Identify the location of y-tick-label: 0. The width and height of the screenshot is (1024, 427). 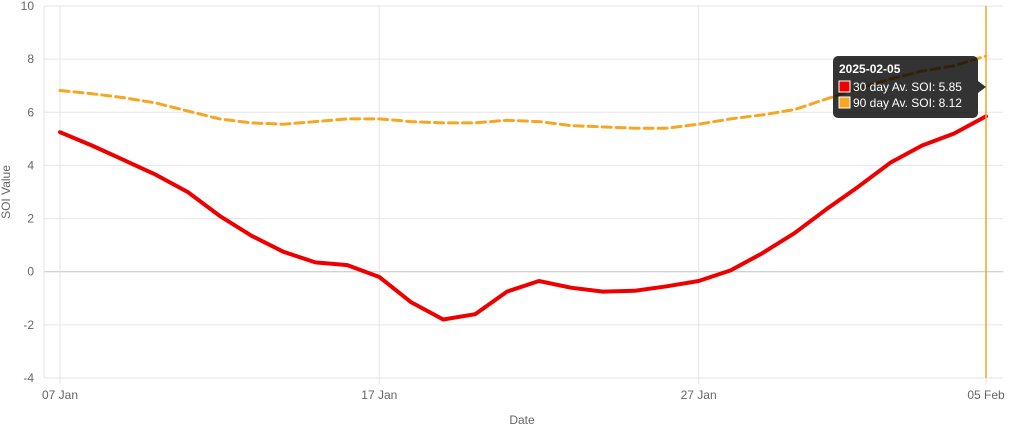
(30, 272).